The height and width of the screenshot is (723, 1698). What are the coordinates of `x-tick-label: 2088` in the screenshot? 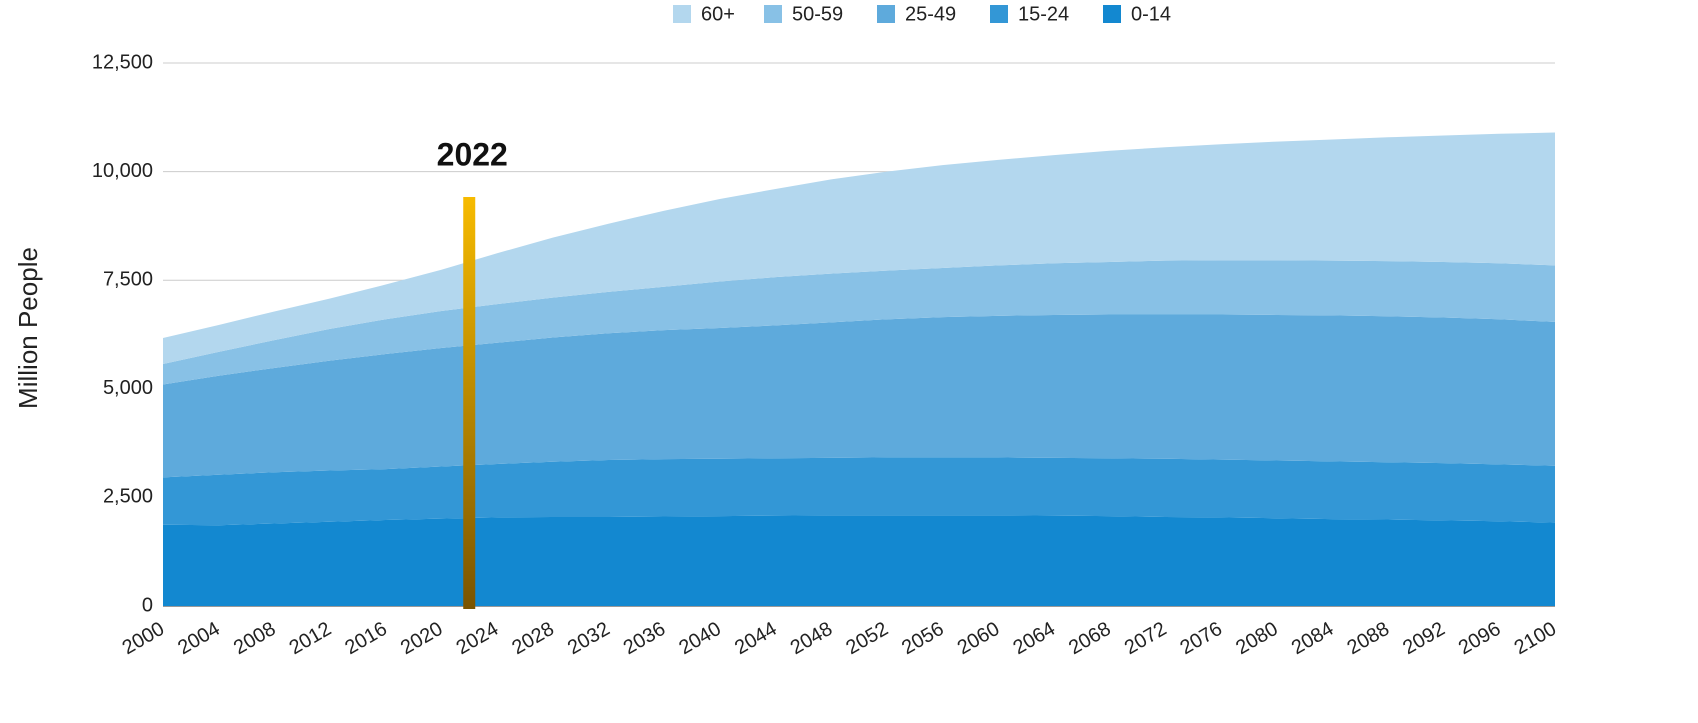 It's located at (1369, 638).